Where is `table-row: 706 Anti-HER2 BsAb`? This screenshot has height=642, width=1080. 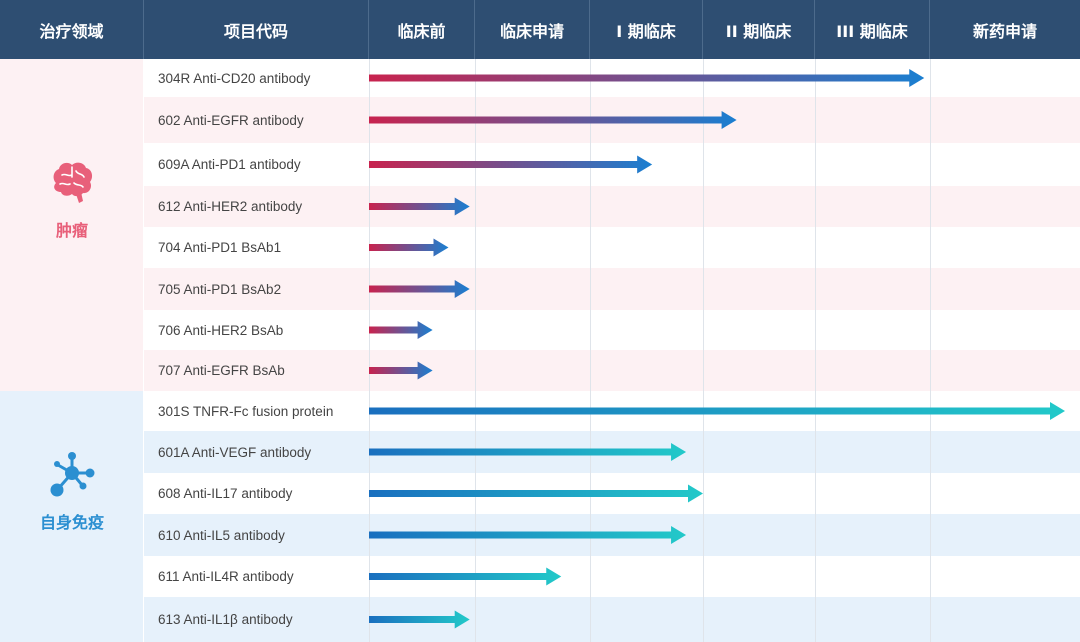
table-row: 706 Anti-HER2 BsAb is located at coordinates (612, 330).